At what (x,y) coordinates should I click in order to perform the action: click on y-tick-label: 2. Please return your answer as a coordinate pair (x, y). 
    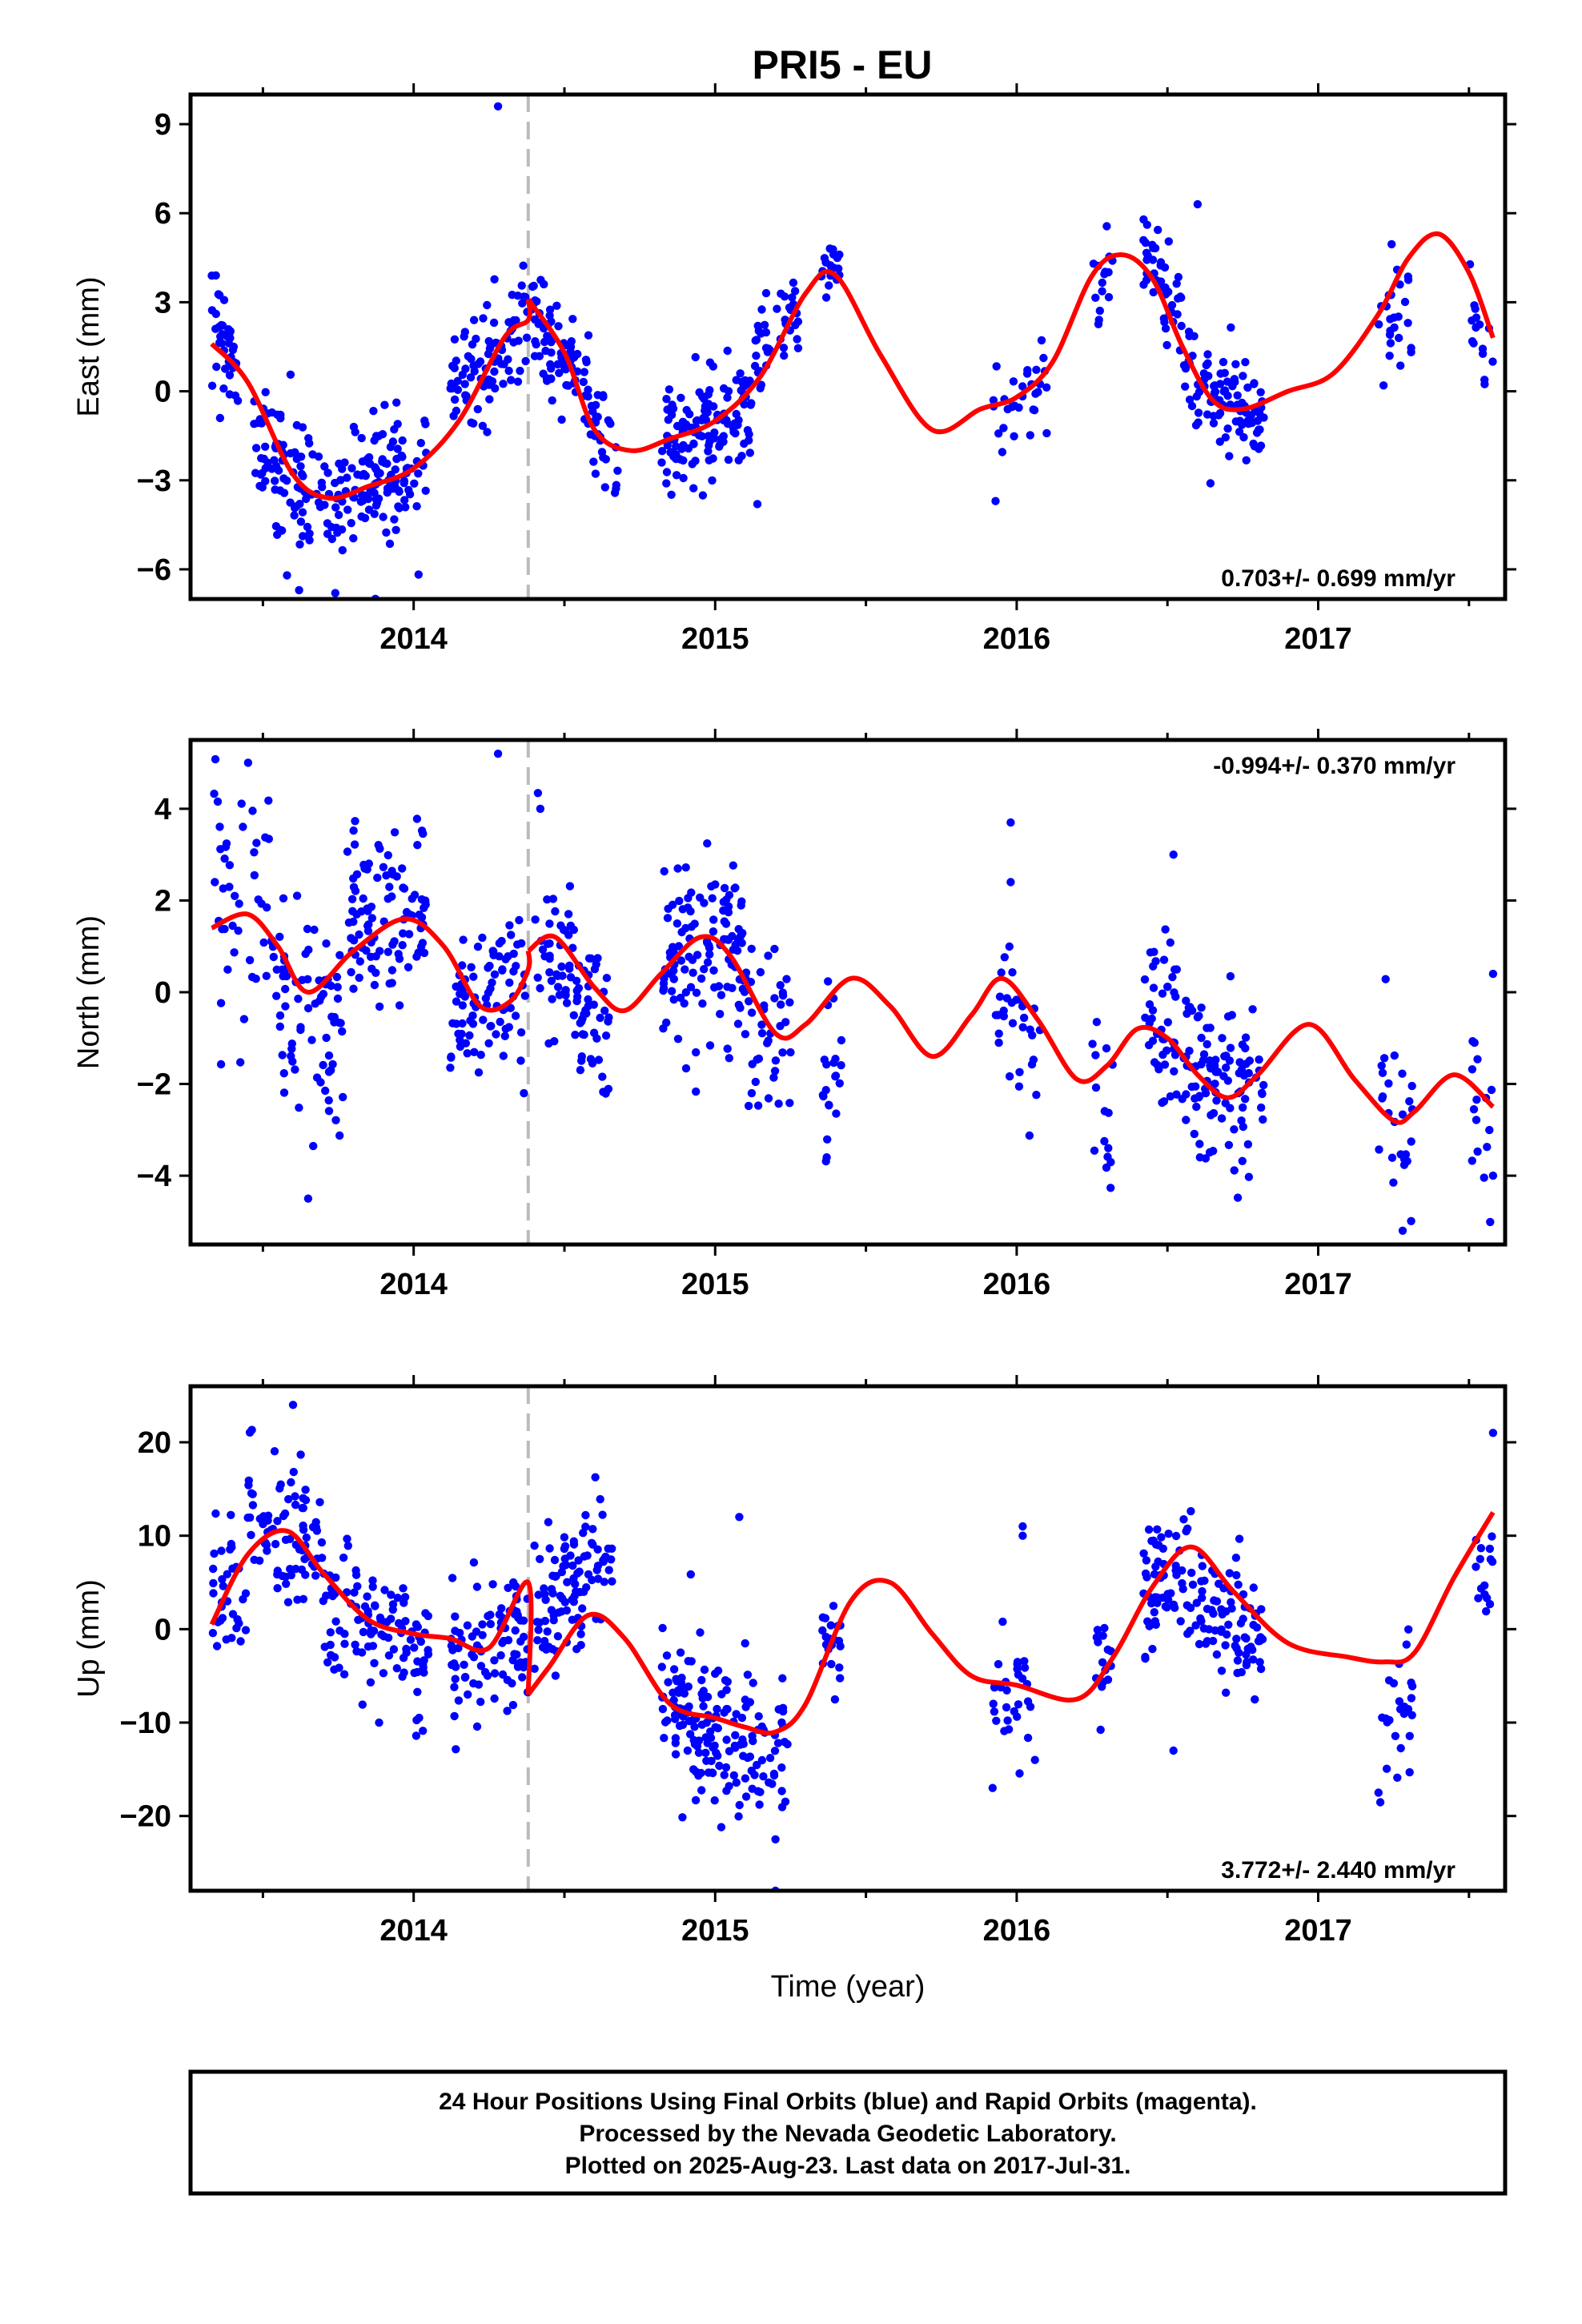
    Looking at the image, I should click on (163, 901).